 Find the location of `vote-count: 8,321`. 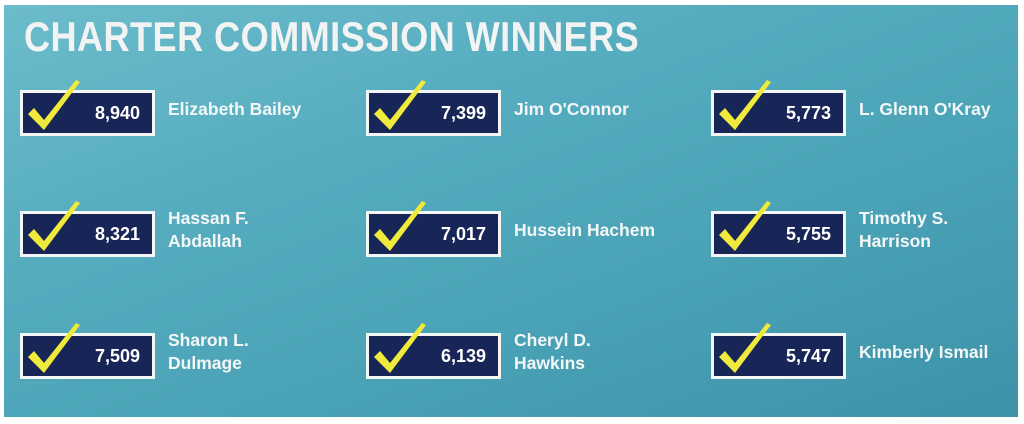

vote-count: 8,321 is located at coordinates (117, 234).